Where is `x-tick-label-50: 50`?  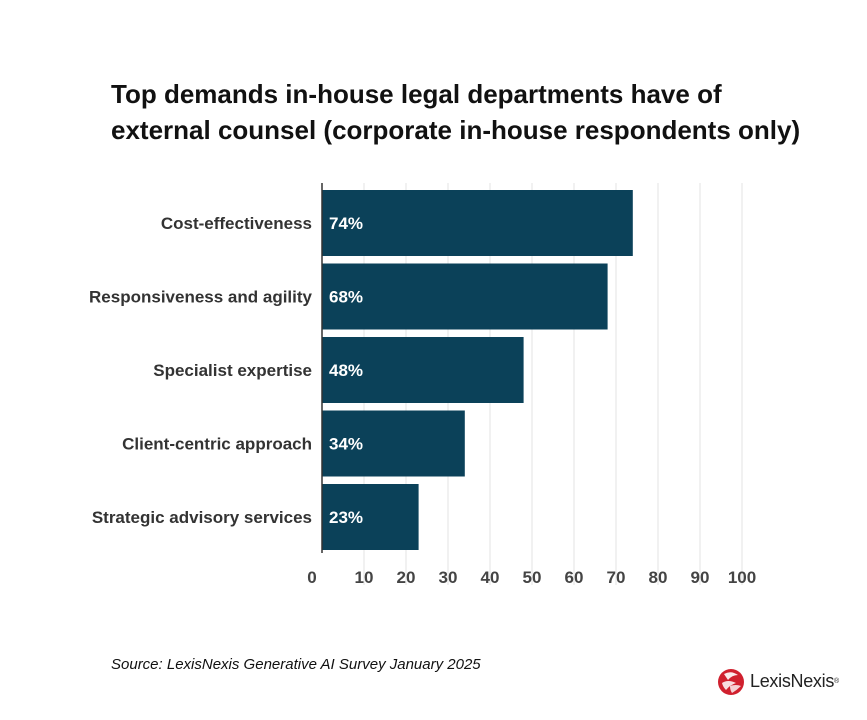
x-tick-label-50: 50 is located at coordinates (532, 577).